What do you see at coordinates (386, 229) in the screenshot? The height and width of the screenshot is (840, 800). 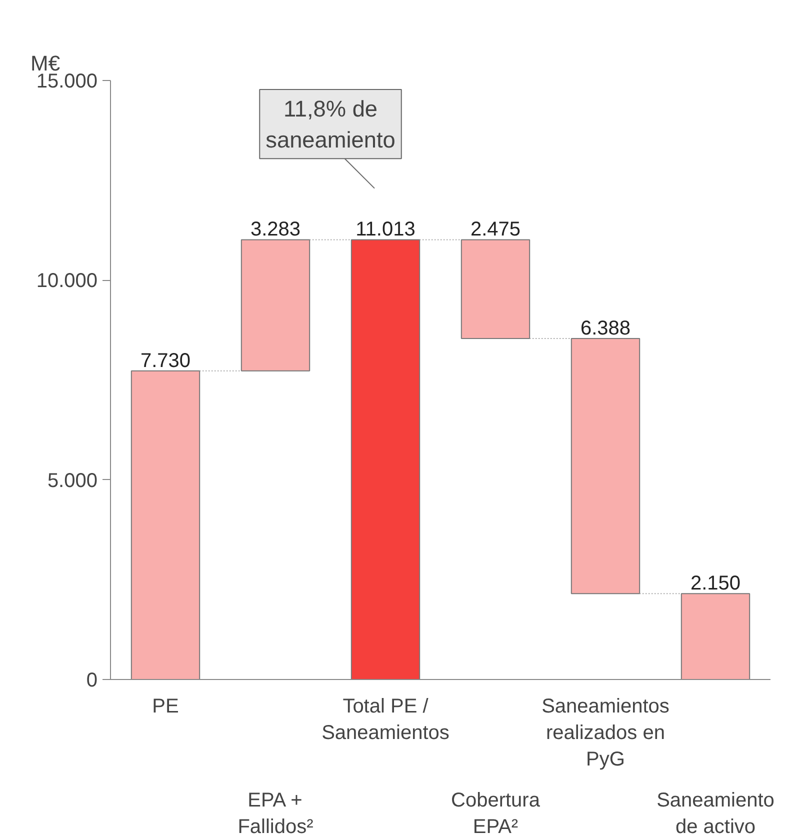 I see `data-label: 11.013` at bounding box center [386, 229].